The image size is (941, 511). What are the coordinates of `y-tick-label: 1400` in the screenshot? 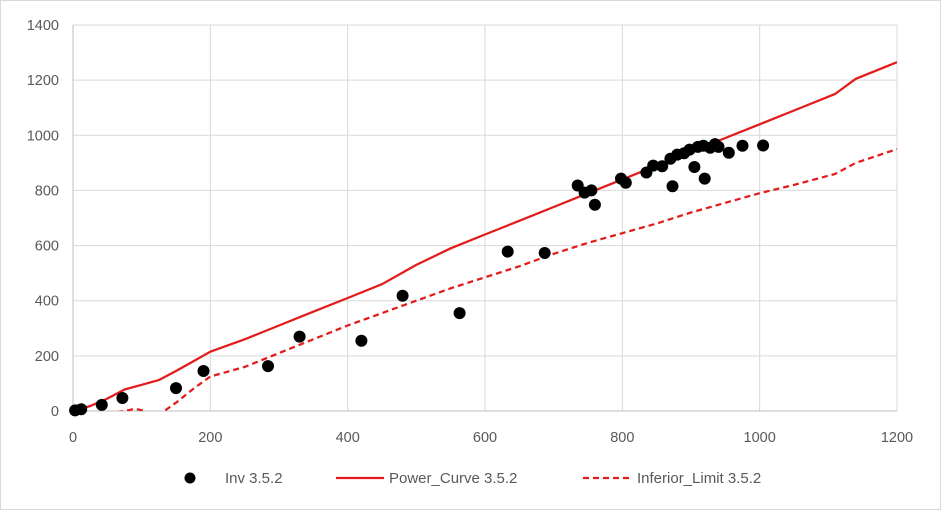 It's located at (43, 26).